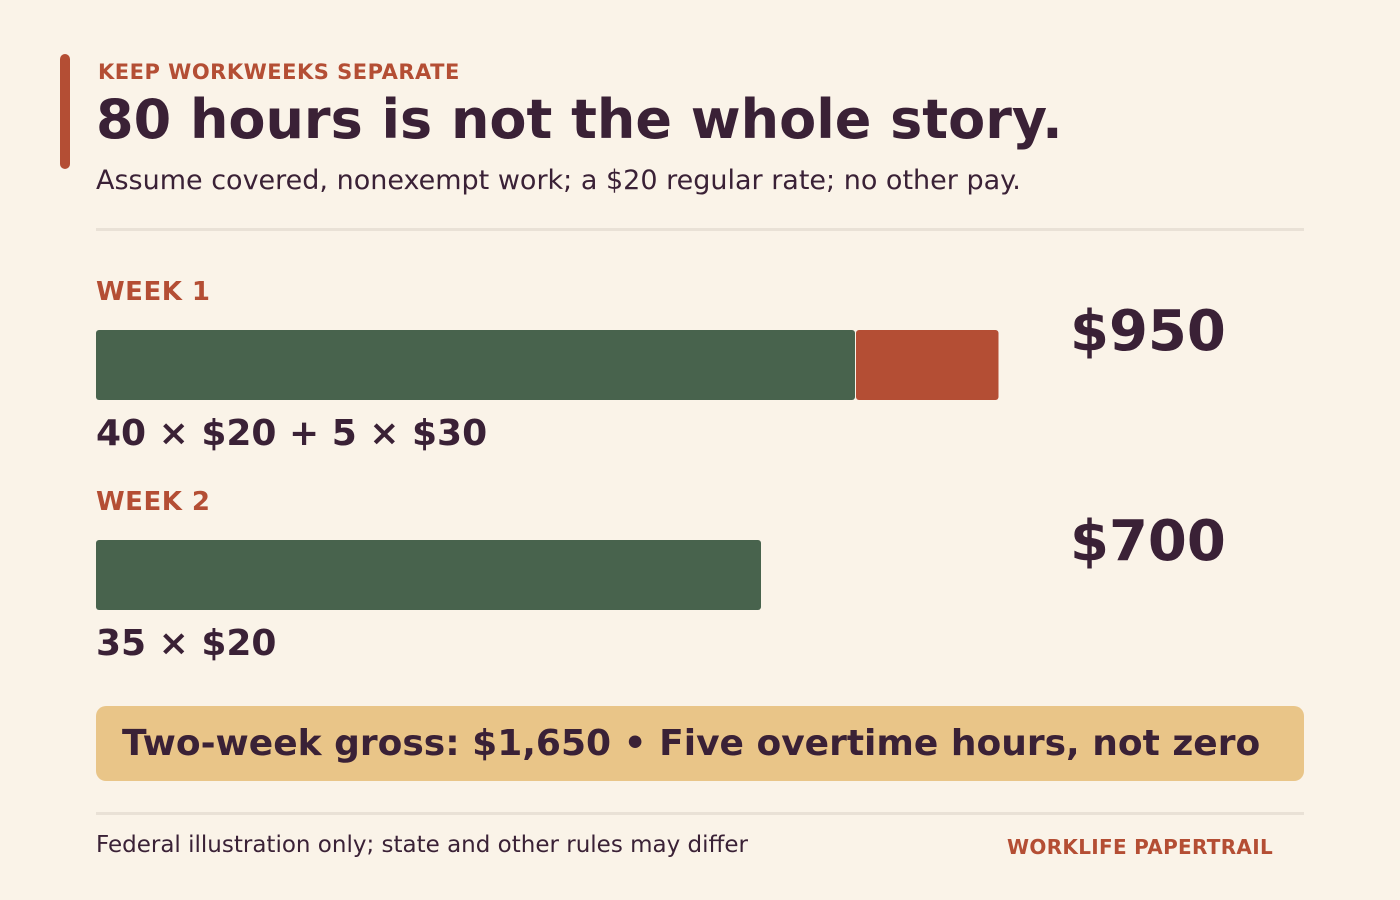 Image resolution: width=1400 pixels, height=900 pixels. Describe the element at coordinates (186, 643) in the screenshot. I see `week-2-formula: 35 × $20` at that location.